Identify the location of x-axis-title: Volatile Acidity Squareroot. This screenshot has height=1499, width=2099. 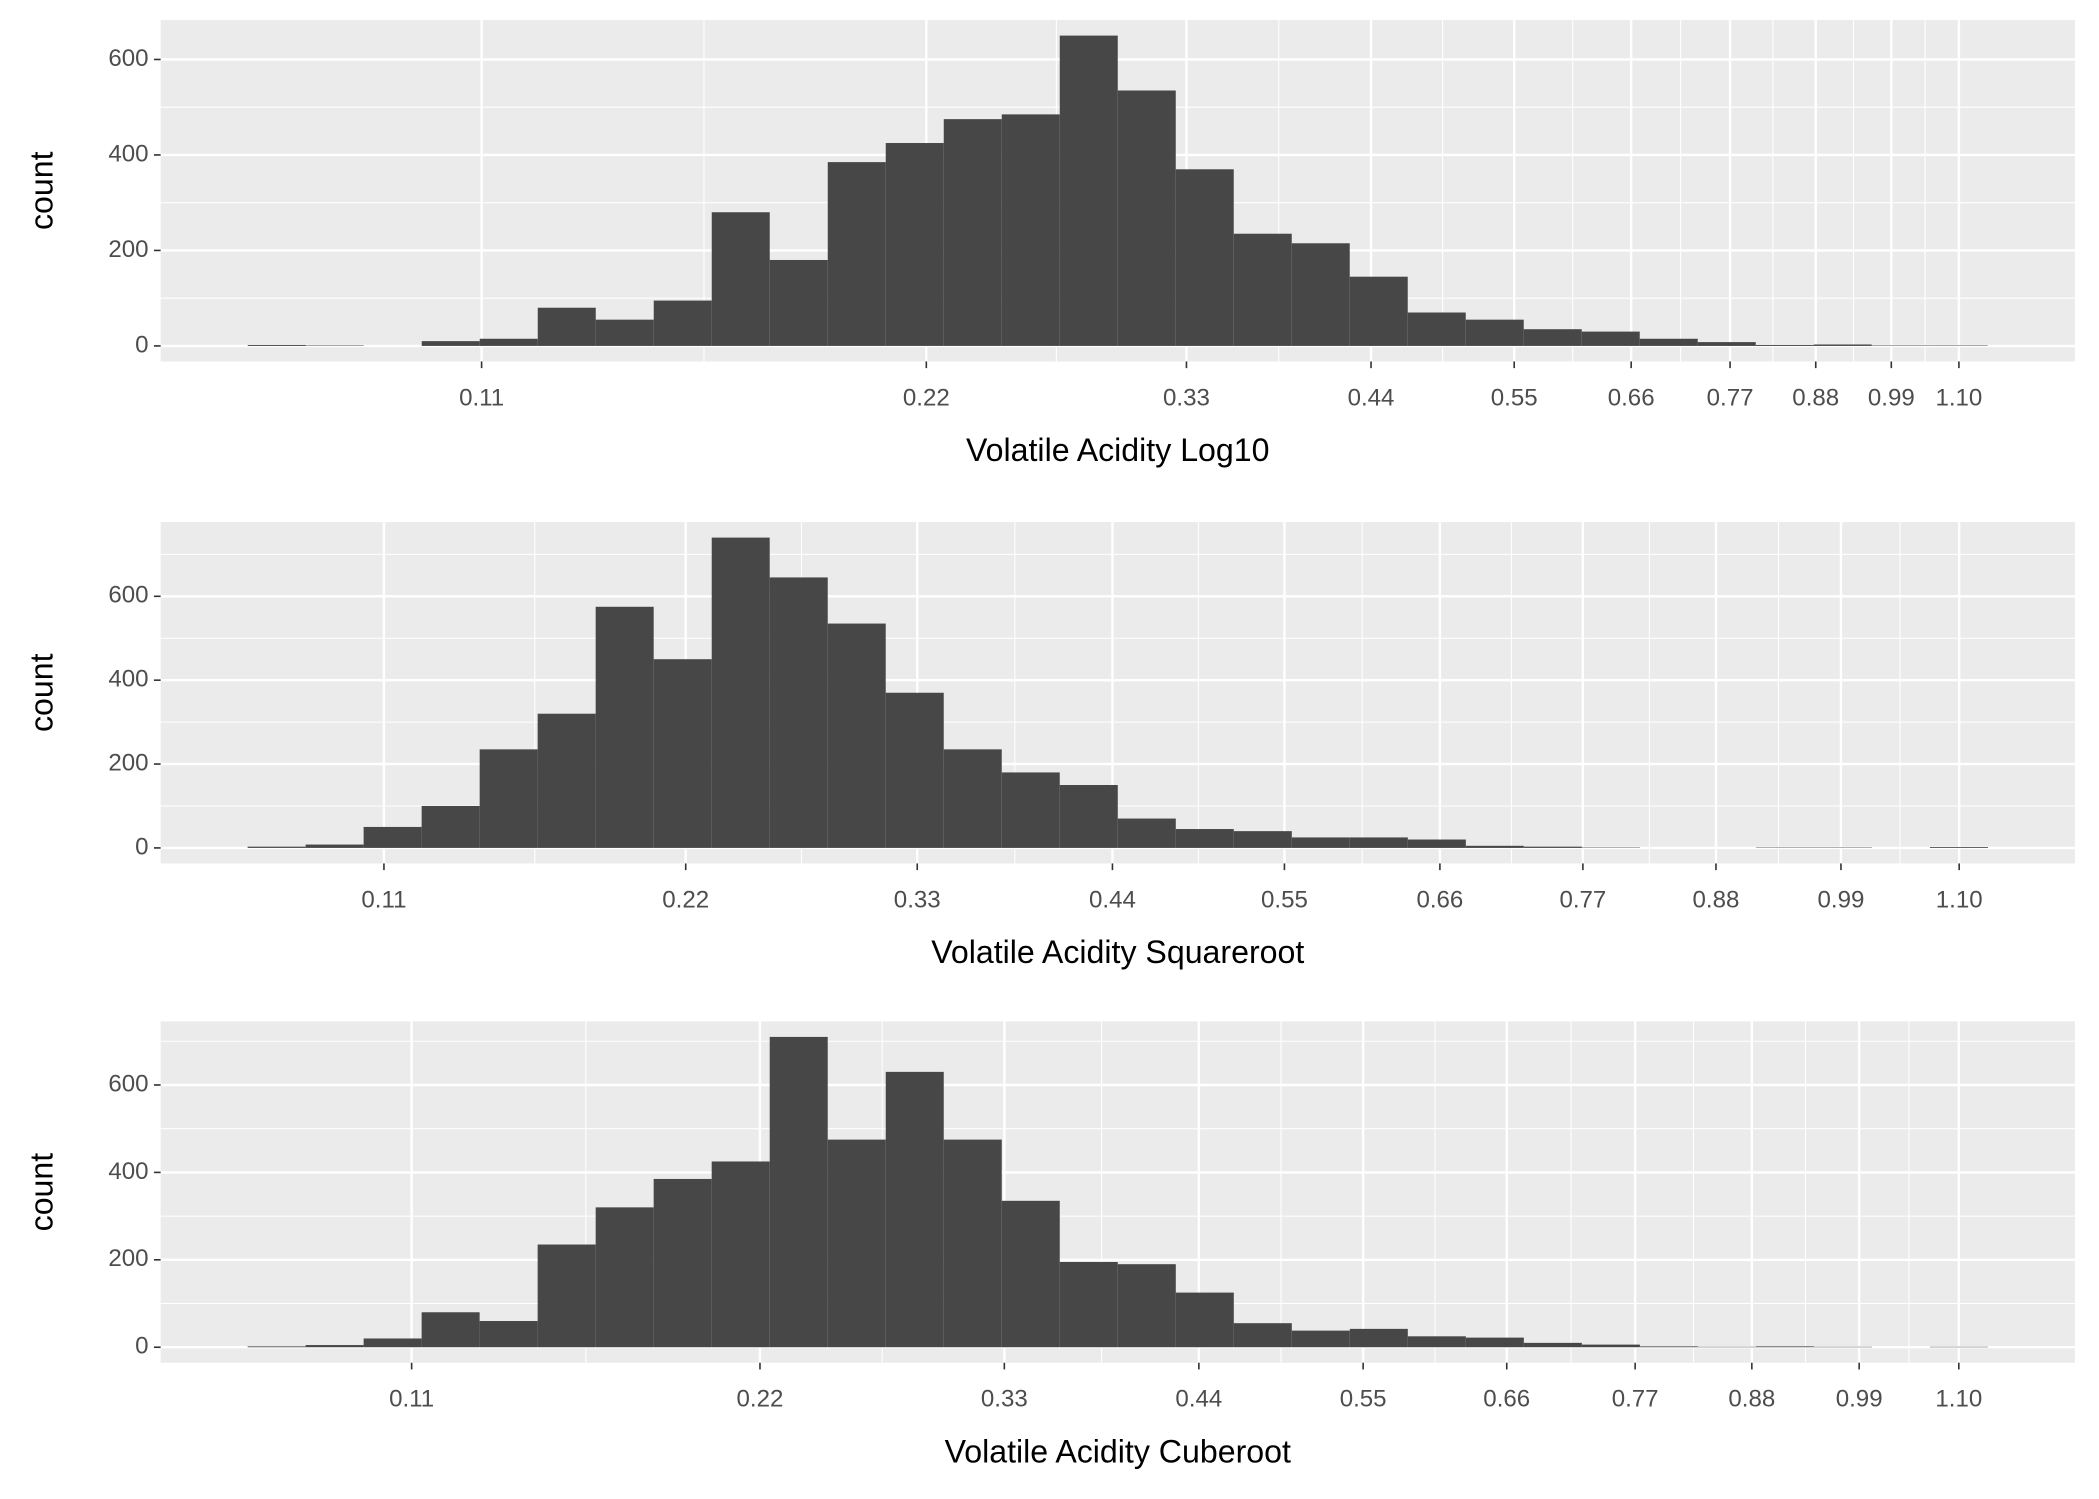
(1117, 952).